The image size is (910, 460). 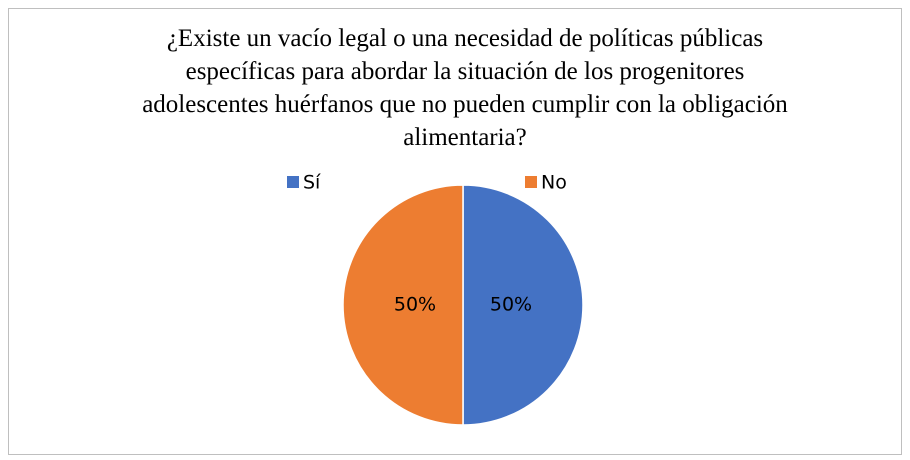 I want to click on legend-label: Sí, so click(x=312, y=183).